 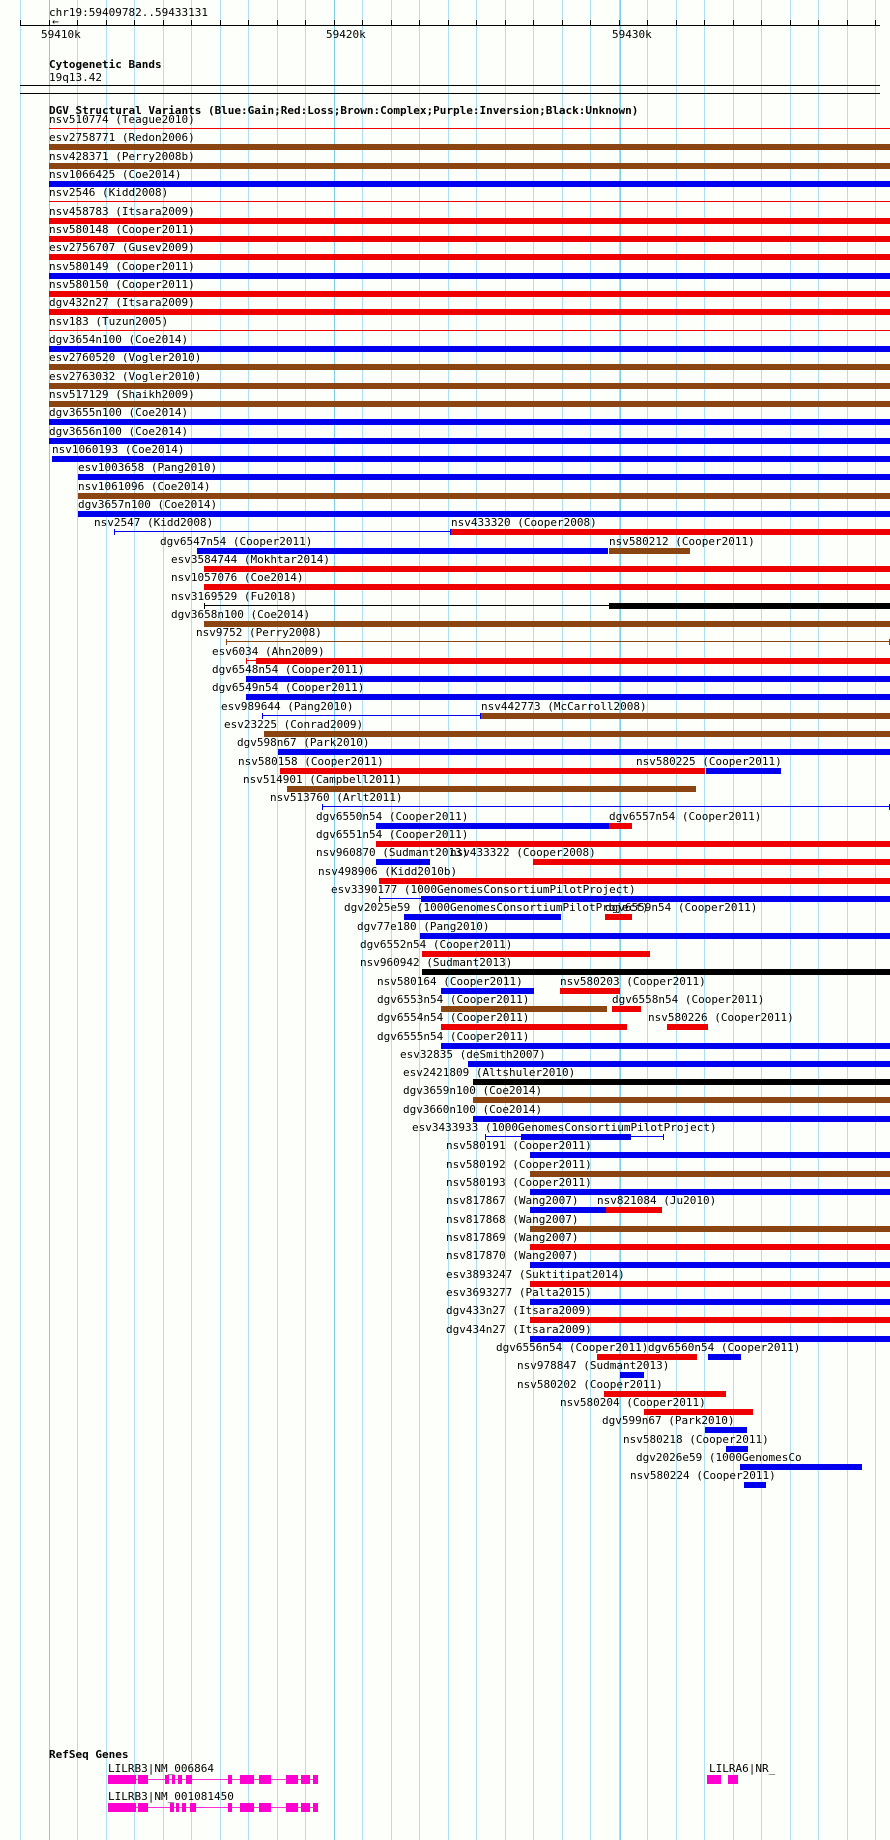 I want to click on variant-label: dgv3656n100 (Coe2014), so click(x=119, y=431).